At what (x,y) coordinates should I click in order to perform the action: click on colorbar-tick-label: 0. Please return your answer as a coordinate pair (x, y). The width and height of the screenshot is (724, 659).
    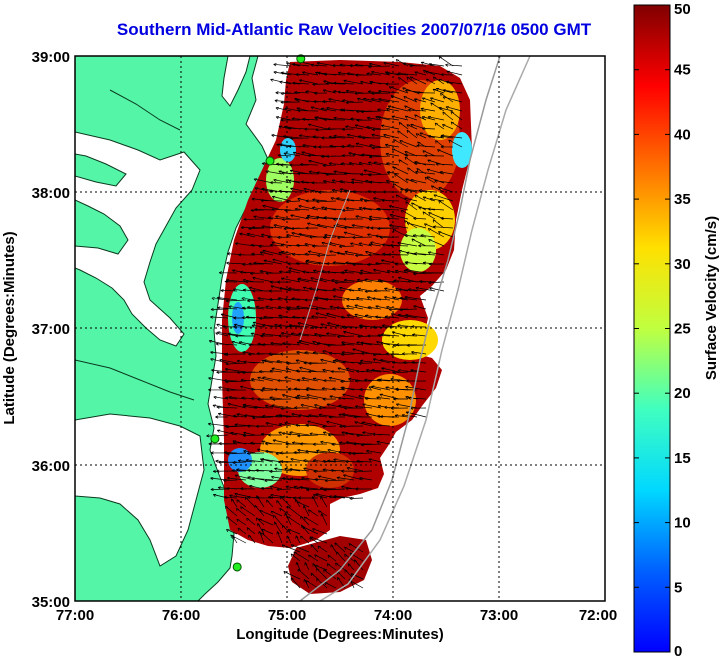
    Looking at the image, I should click on (678, 651).